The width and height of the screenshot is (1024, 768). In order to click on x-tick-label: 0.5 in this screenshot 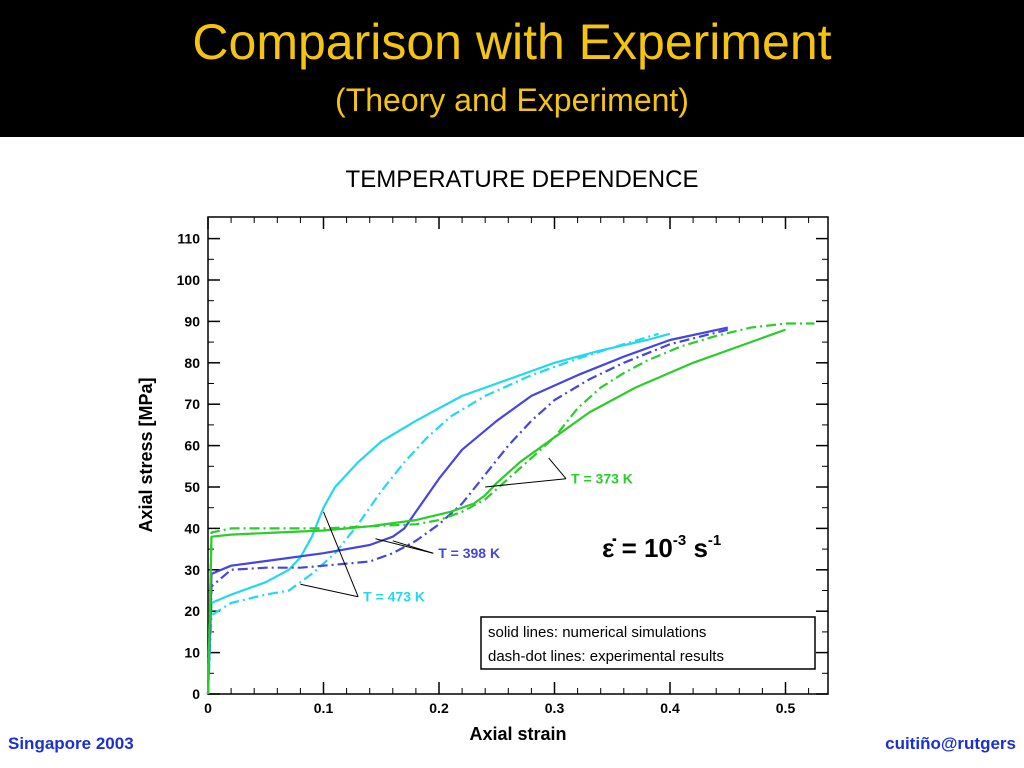, I will do `click(786, 708)`.